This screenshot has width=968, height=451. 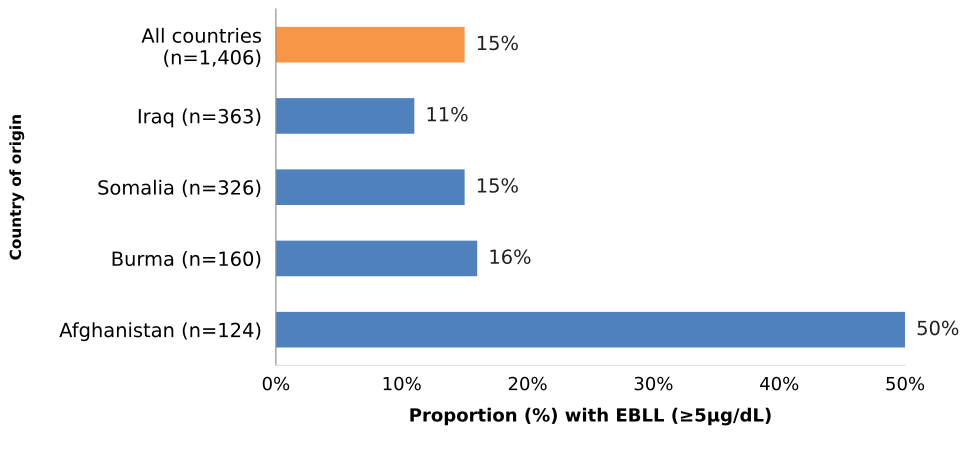 I want to click on x-tick-label: 20%, so click(x=527, y=383).